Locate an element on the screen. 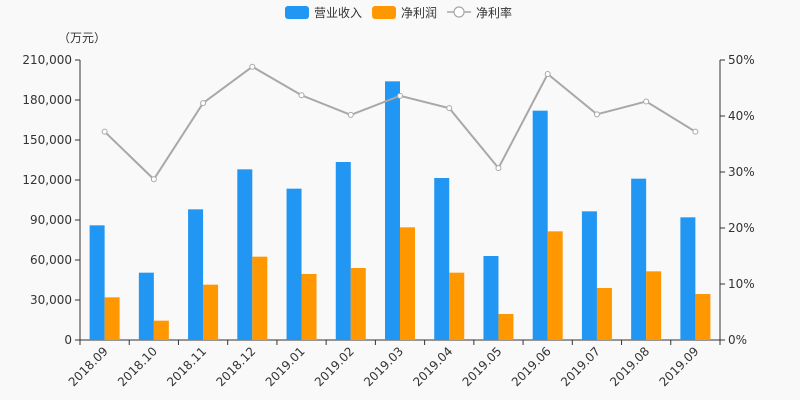  y-right-tick-label: 40% is located at coordinates (741, 116).